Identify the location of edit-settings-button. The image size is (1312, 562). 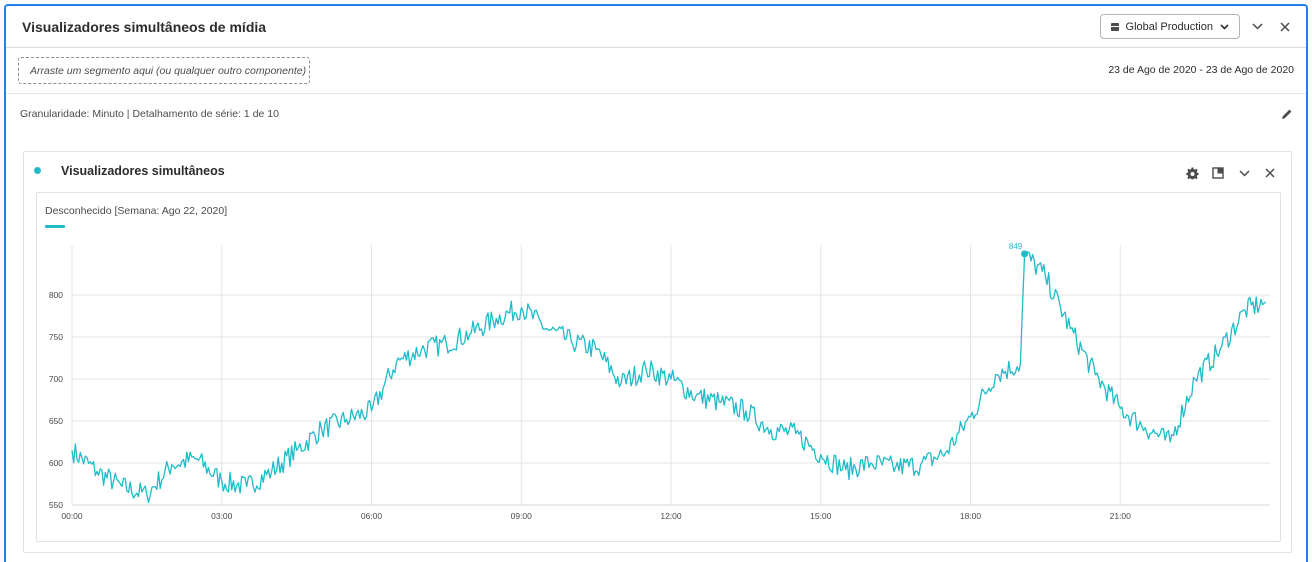
(1286, 114).